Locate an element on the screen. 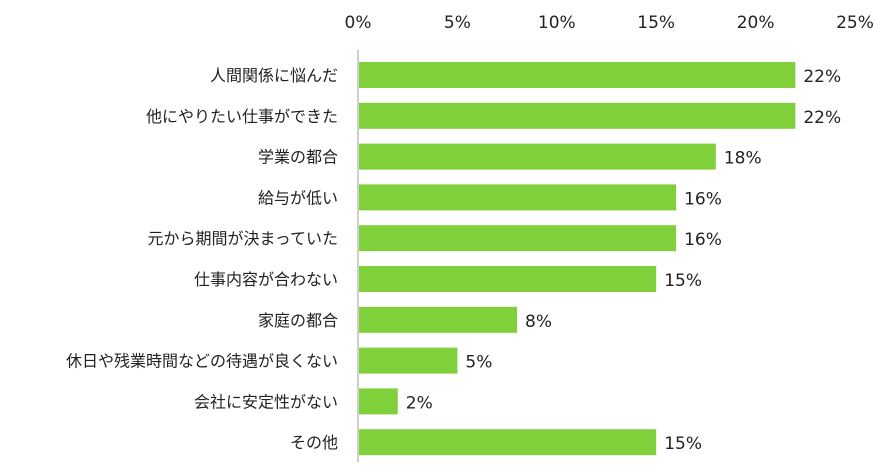 The height and width of the screenshot is (475, 894). x-tick-label: 20% is located at coordinates (756, 23).